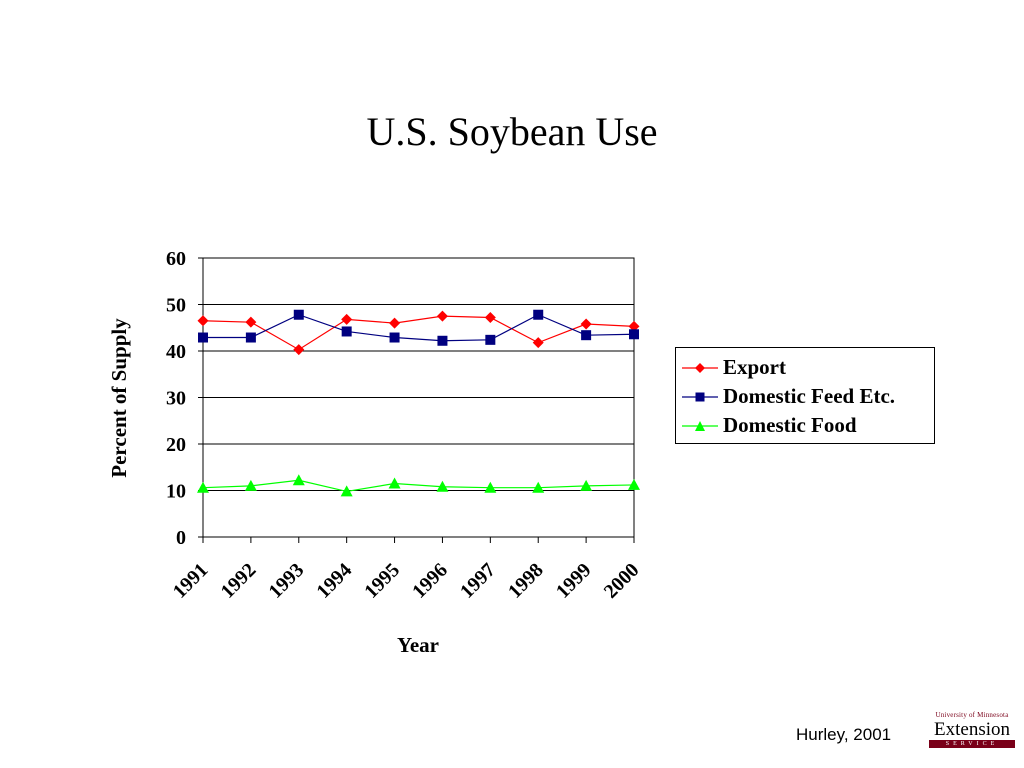 This screenshot has height=768, width=1024. Describe the element at coordinates (239, 581) in the screenshot. I see `x-tick-label: 1992` at that location.